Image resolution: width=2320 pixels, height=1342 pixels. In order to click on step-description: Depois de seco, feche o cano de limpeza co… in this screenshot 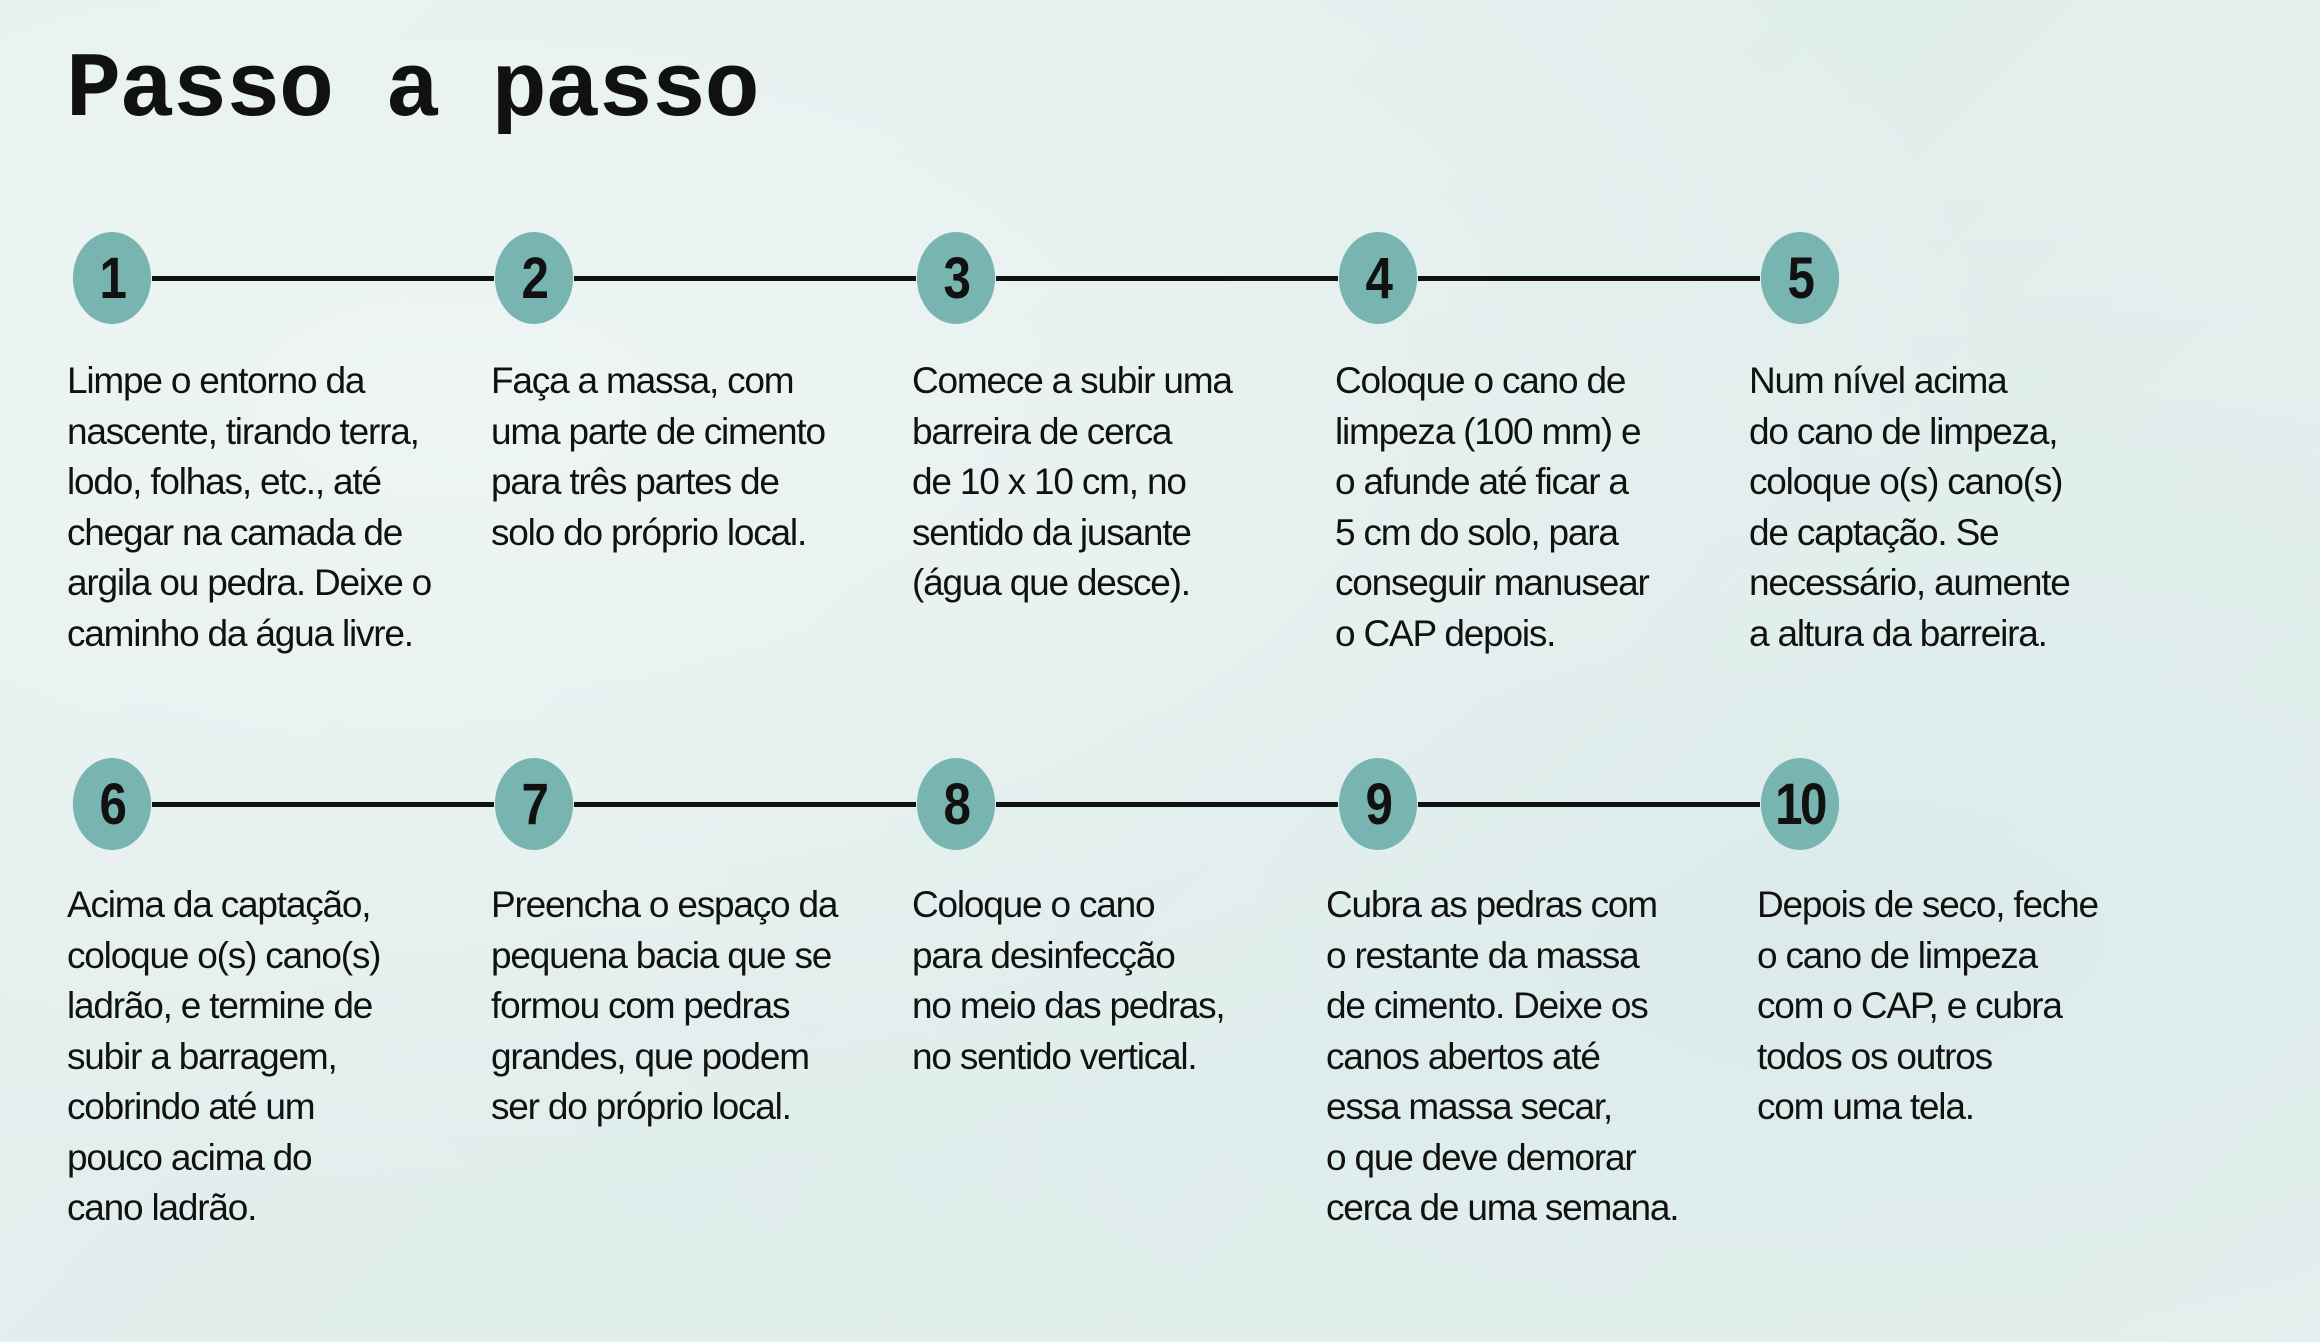, I will do `click(1928, 1006)`.